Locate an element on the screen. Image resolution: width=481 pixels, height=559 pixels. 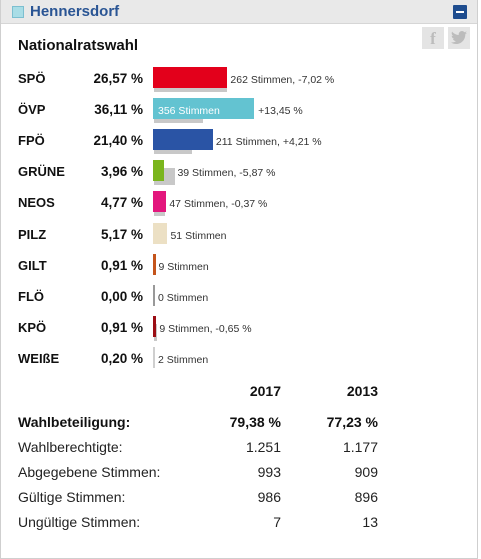
stats-row: Ungültige Stimmen: 7 13 is located at coordinates (240, 524).